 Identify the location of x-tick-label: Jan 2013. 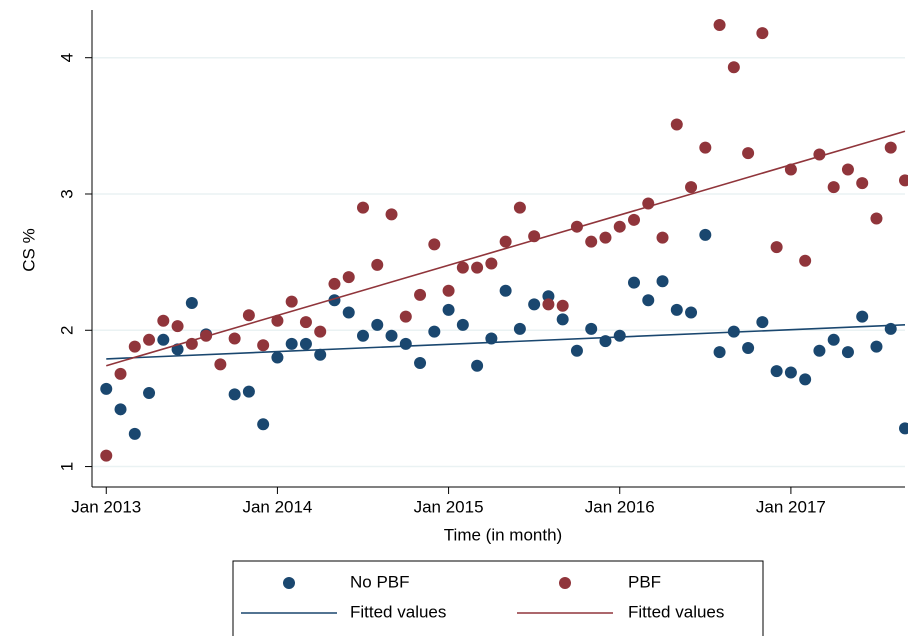
(106, 506).